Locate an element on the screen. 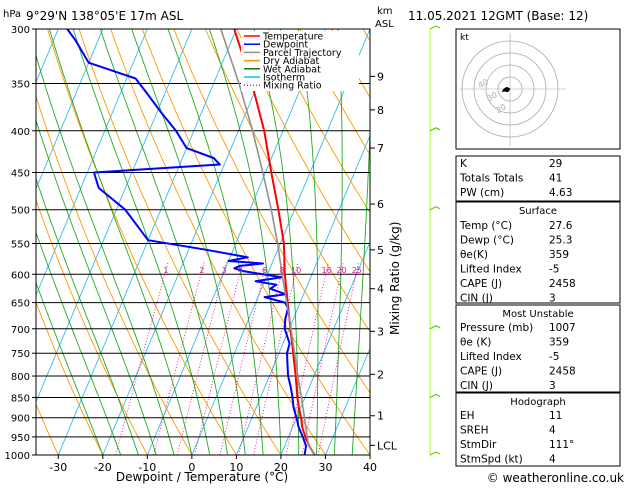  x-tick-label: -30 is located at coordinates (58, 467).